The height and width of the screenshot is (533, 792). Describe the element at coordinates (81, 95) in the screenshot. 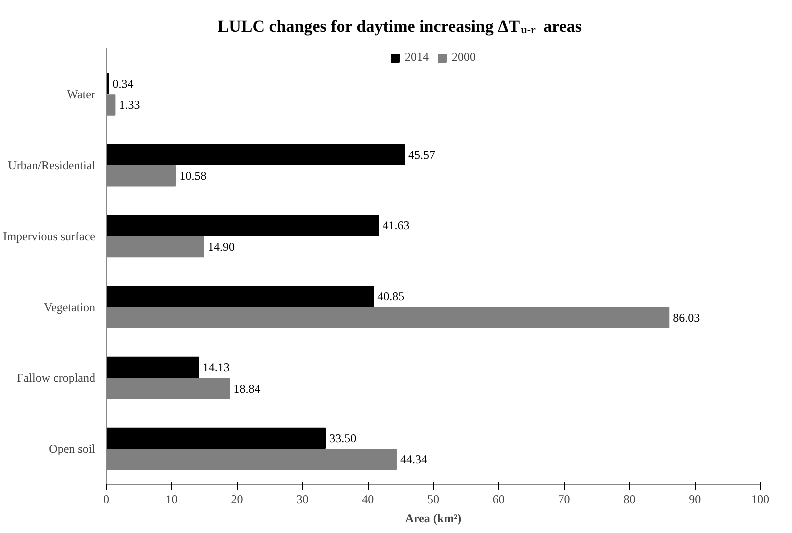

I see `y-tick-label: Water` at that location.